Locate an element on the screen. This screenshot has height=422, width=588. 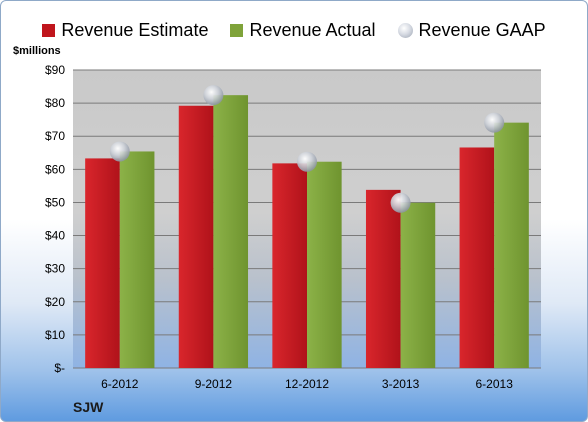
x-tick-label: 3-2013 is located at coordinates (401, 384).